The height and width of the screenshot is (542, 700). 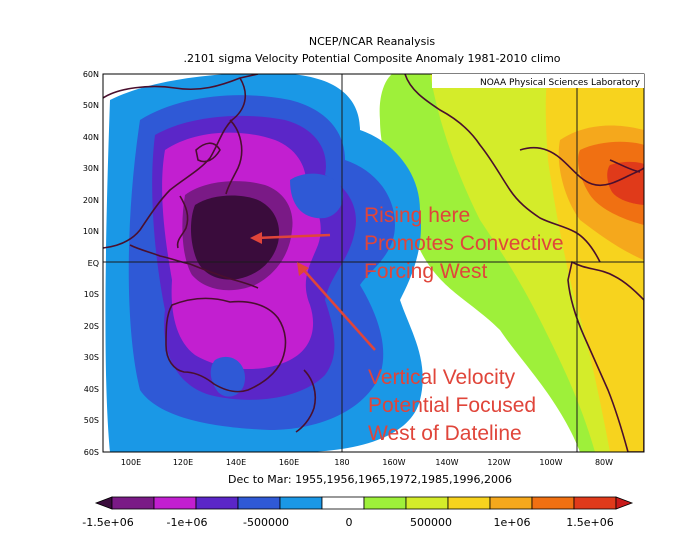 I want to click on colorbar-label: 1.5e+06, so click(x=589, y=522).